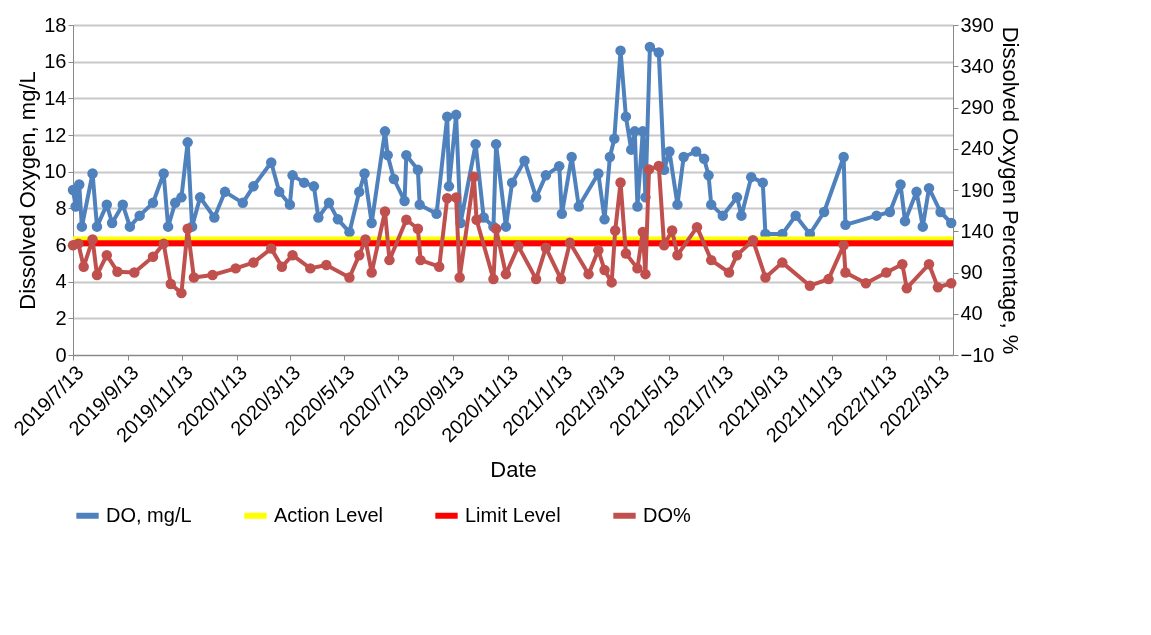  I want to click on y-tick-label: 0, so click(61, 354).